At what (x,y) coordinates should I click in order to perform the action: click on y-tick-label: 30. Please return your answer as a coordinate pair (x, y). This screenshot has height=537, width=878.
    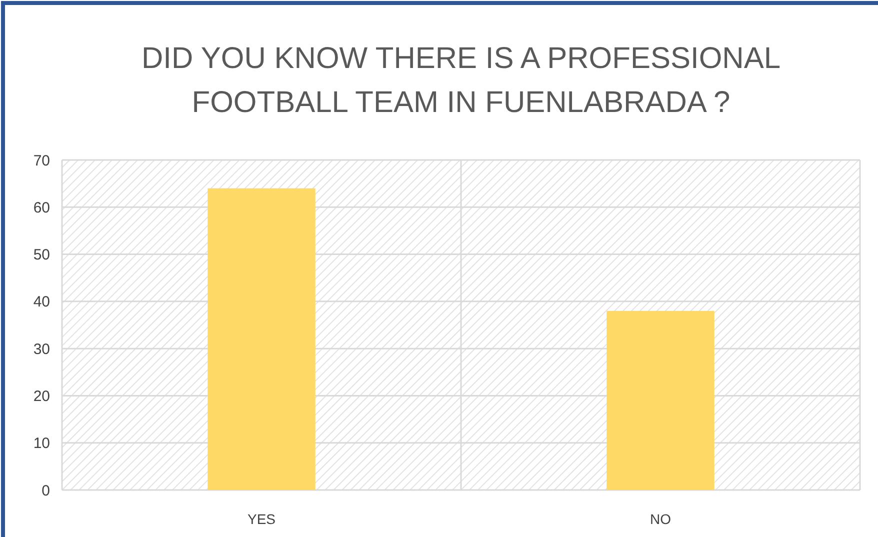
    Looking at the image, I should click on (41, 349).